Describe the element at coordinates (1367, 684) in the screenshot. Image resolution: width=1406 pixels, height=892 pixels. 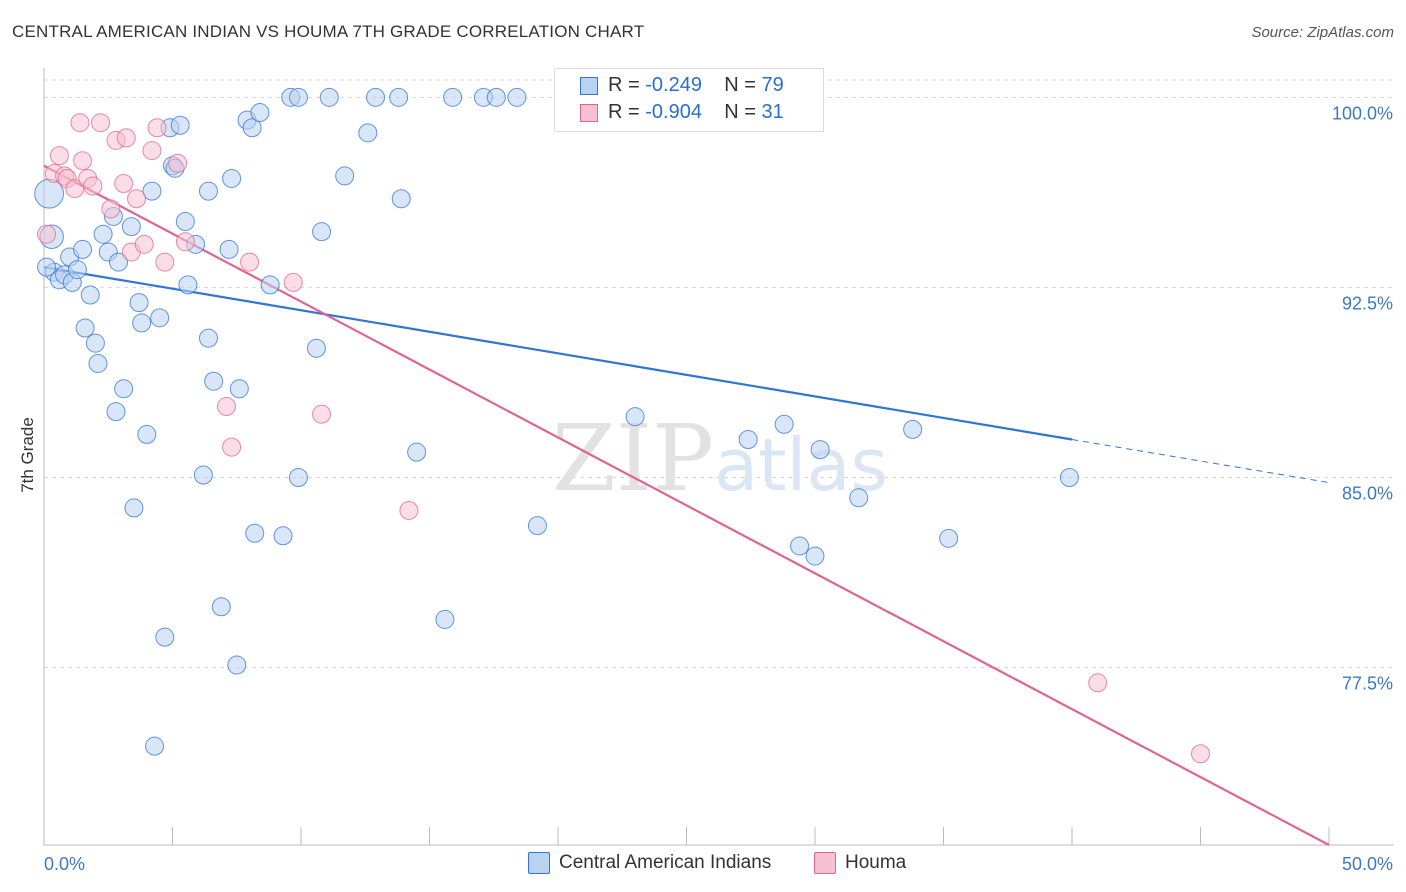
I see `y-tick-label: 77.5%` at that location.